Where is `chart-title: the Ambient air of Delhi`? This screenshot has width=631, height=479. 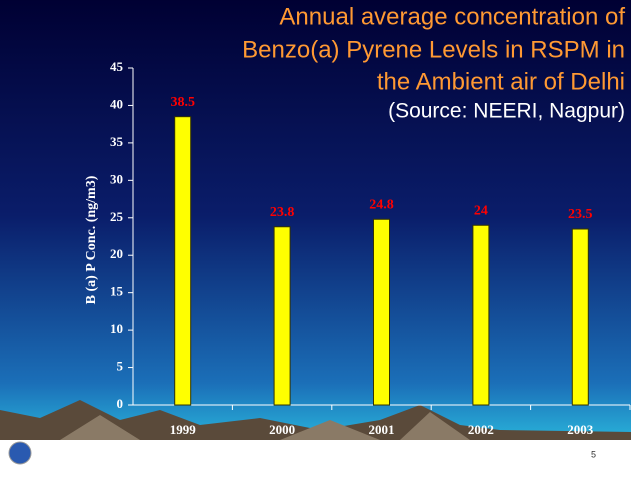
chart-title: the Ambient air of Delhi is located at coordinates (501, 81).